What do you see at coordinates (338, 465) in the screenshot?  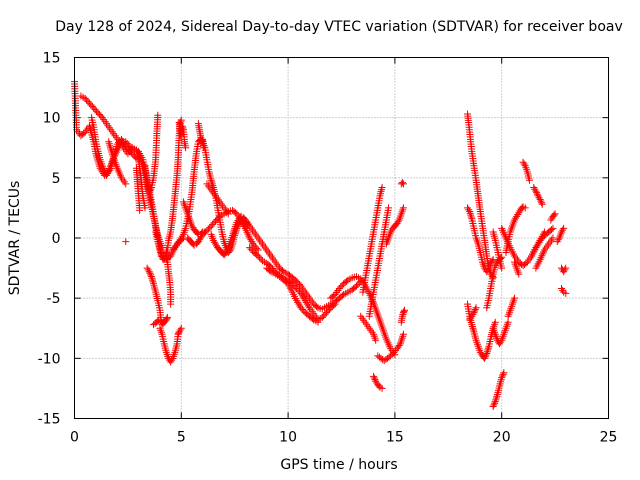 I see `x-axis-label: GPS time / hours` at bounding box center [338, 465].